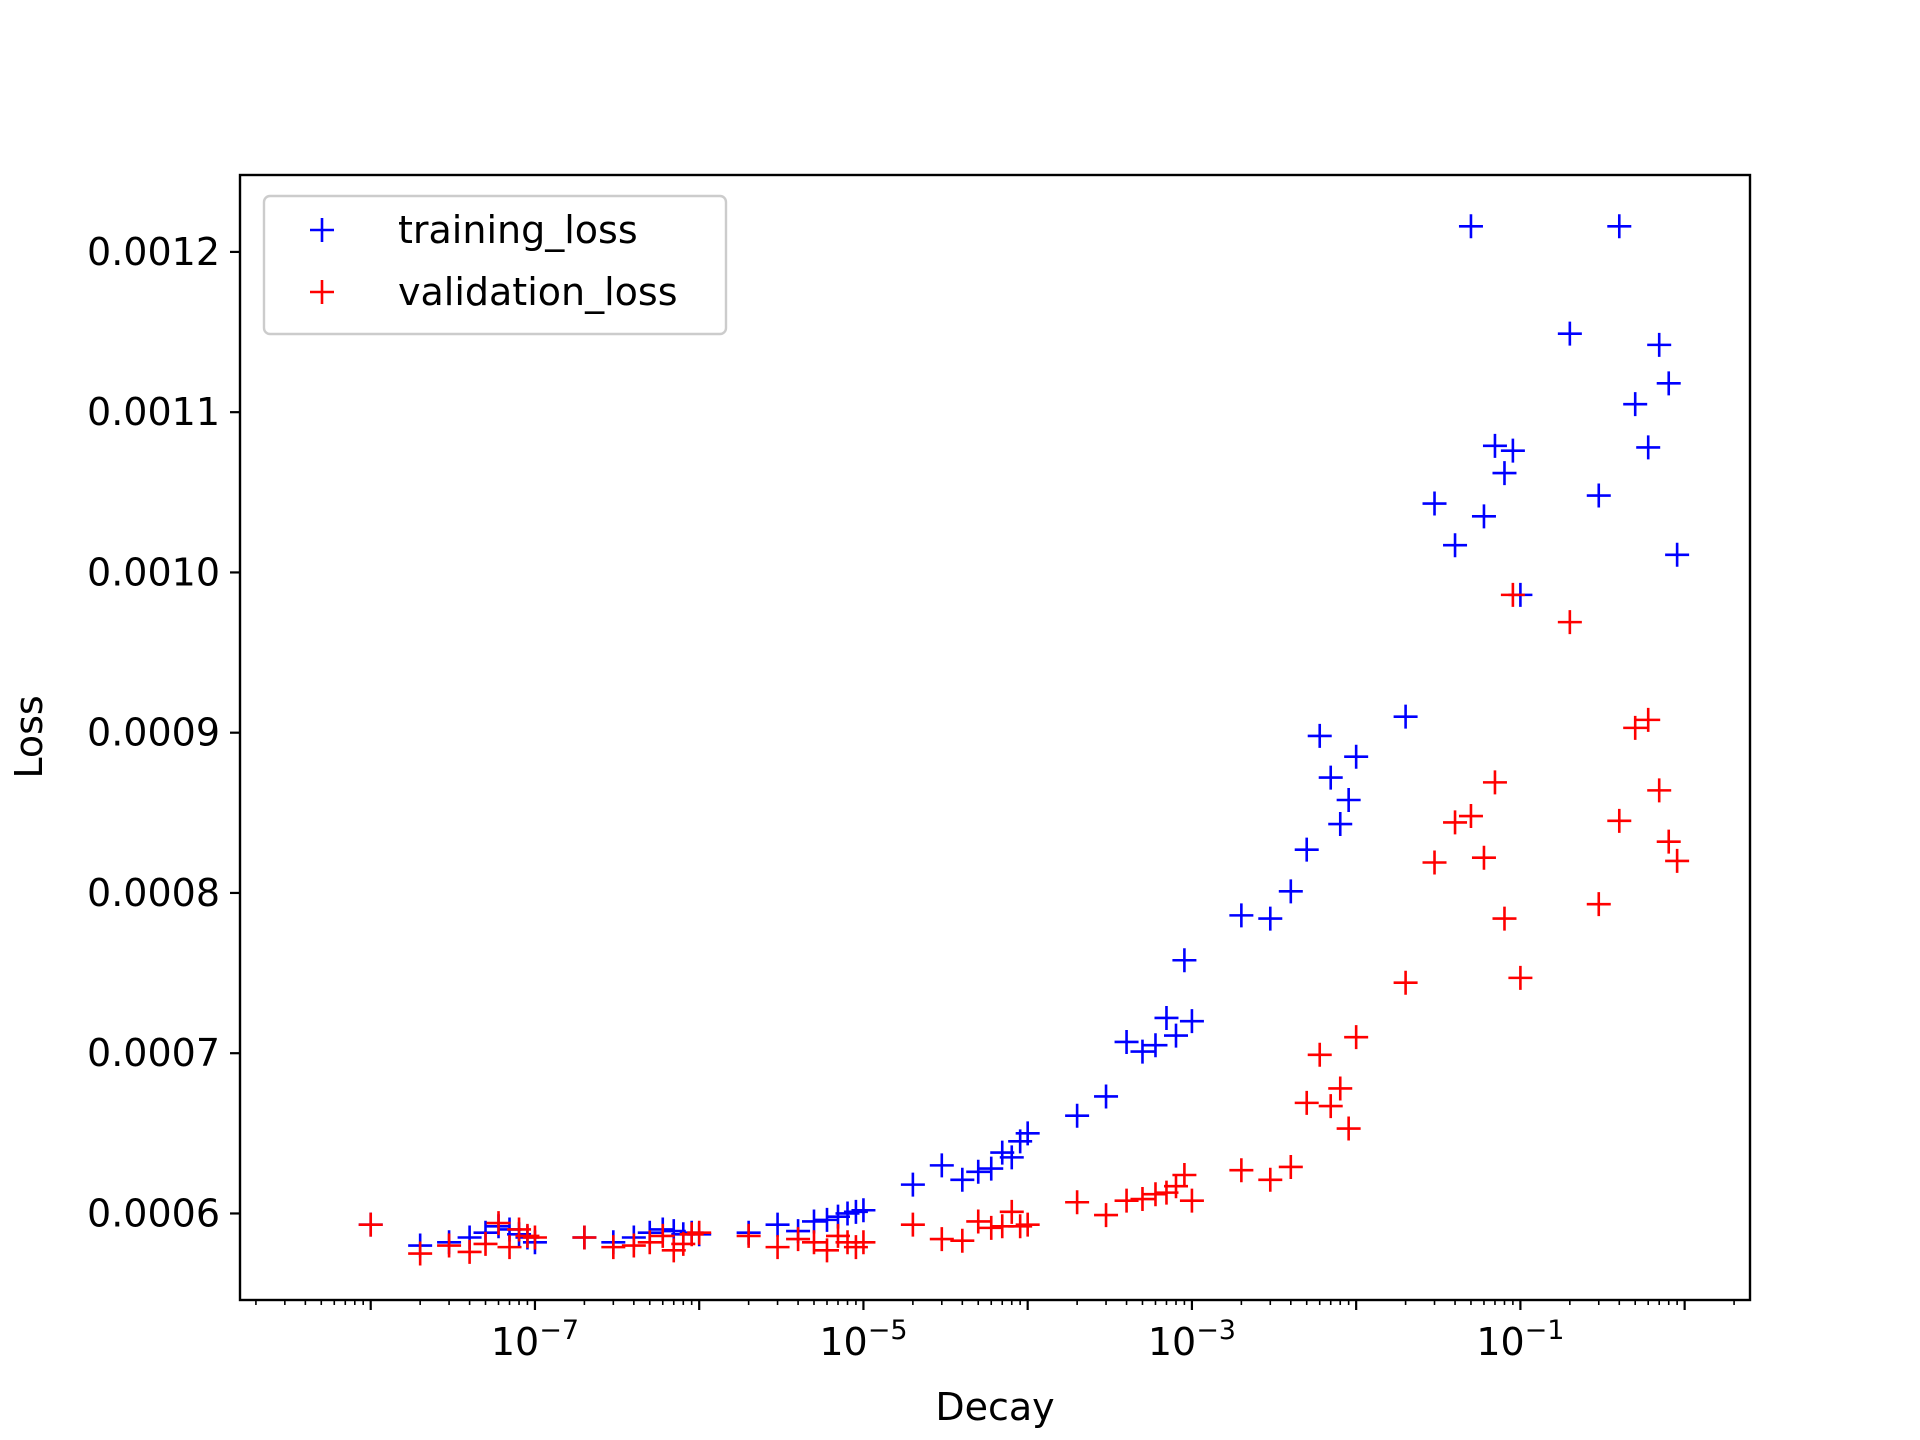  What do you see at coordinates (153, 733) in the screenshot?
I see `y-tick-label: 0.0009` at bounding box center [153, 733].